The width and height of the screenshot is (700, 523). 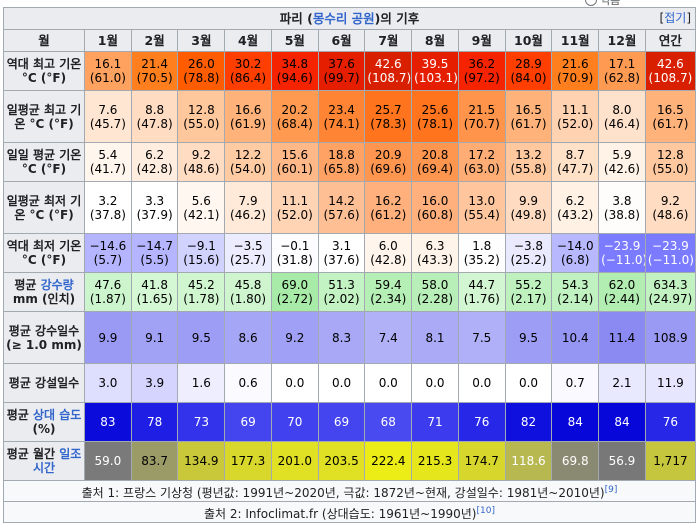 I want to click on cell-sub-value: (−11.0), so click(x=623, y=260).